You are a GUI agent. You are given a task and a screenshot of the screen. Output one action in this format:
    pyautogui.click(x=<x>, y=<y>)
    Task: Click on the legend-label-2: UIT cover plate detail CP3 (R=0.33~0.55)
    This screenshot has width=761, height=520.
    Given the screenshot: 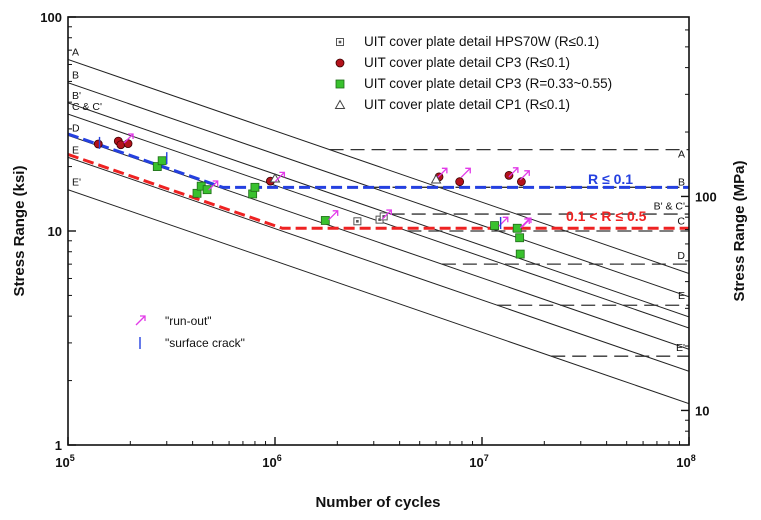 What is the action you would take?
    pyautogui.click(x=488, y=83)
    